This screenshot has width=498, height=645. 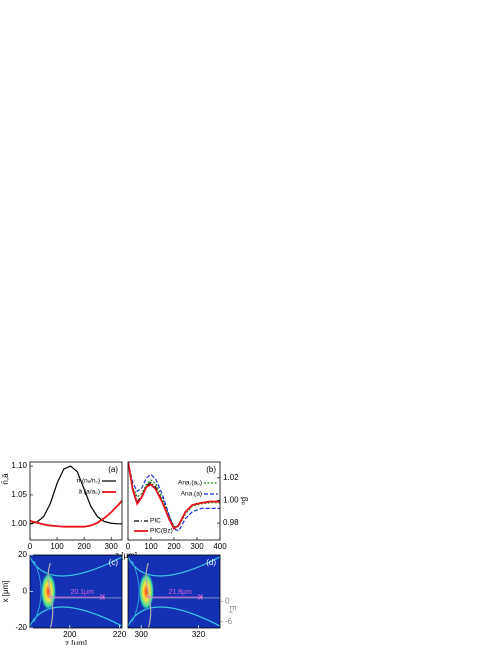 What do you see at coordinates (244, 501) in the screenshot?
I see `y-axis-label: βₚ` at bounding box center [244, 501].